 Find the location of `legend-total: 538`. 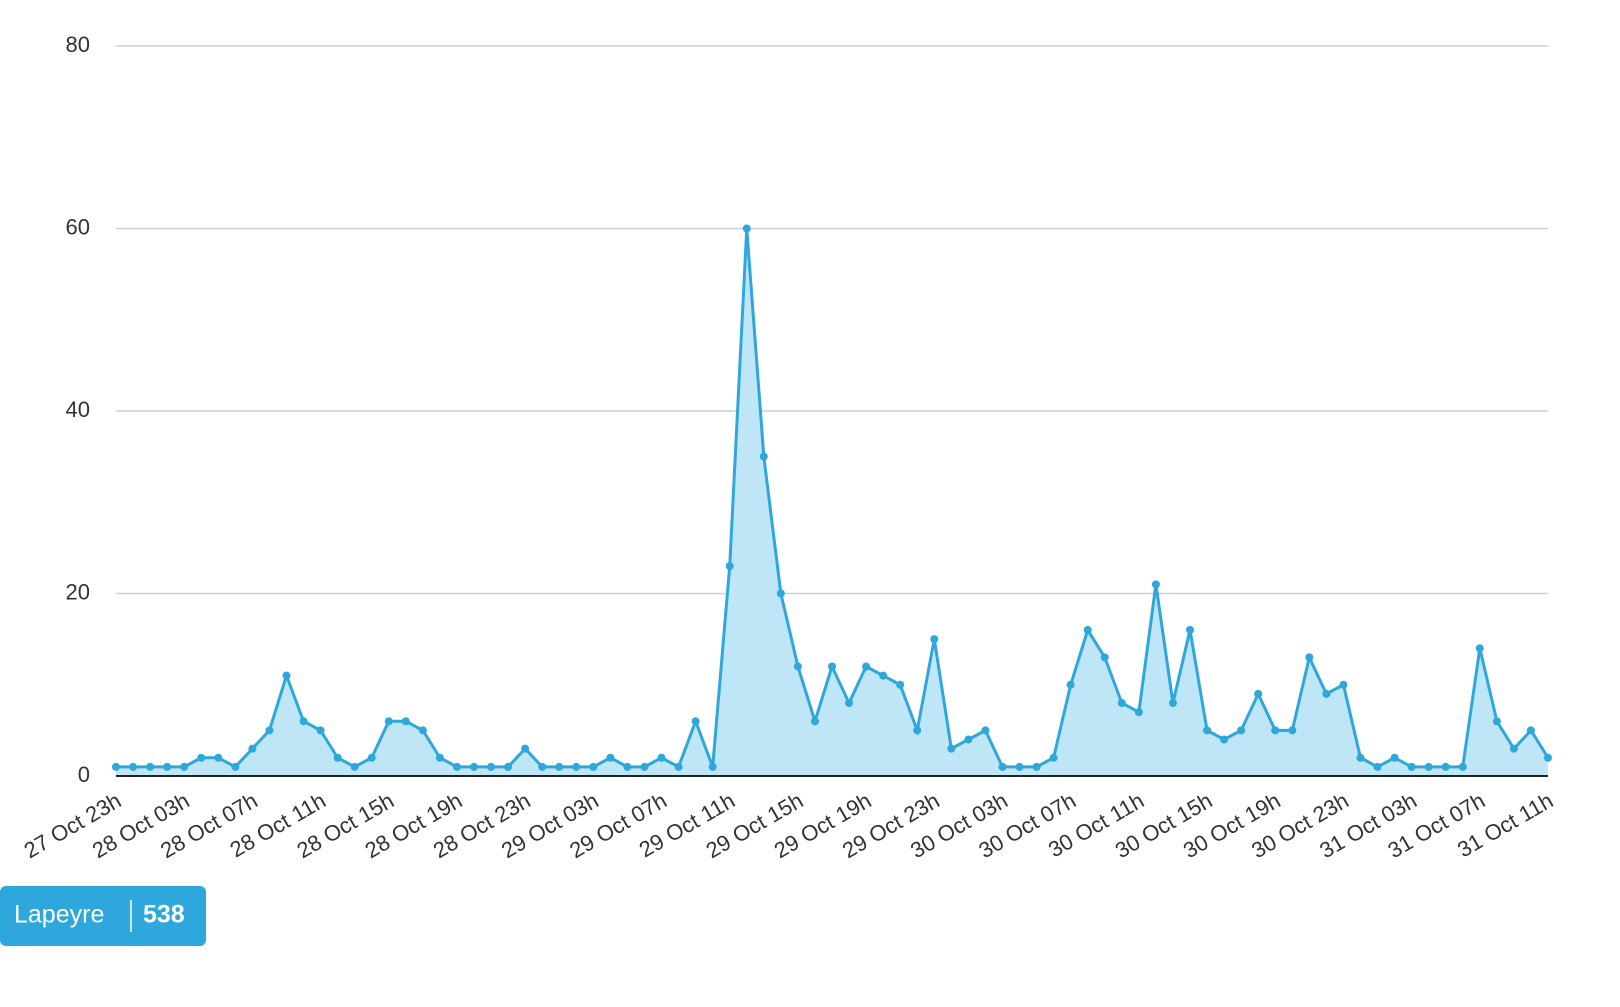

legend-total: 538 is located at coordinates (164, 915).